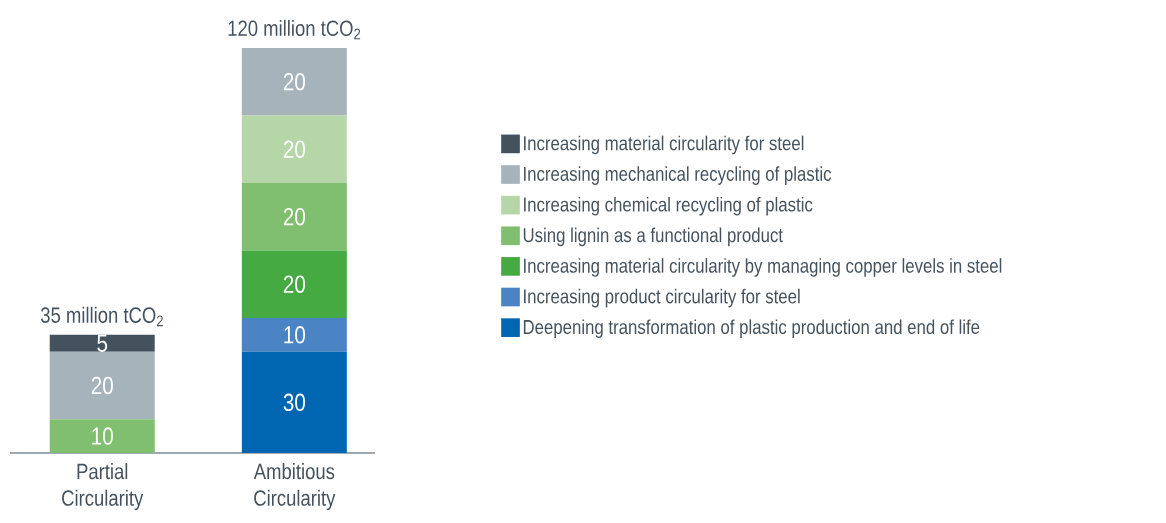 The image size is (1166, 523). I want to click on data-label: 5, so click(102, 343).